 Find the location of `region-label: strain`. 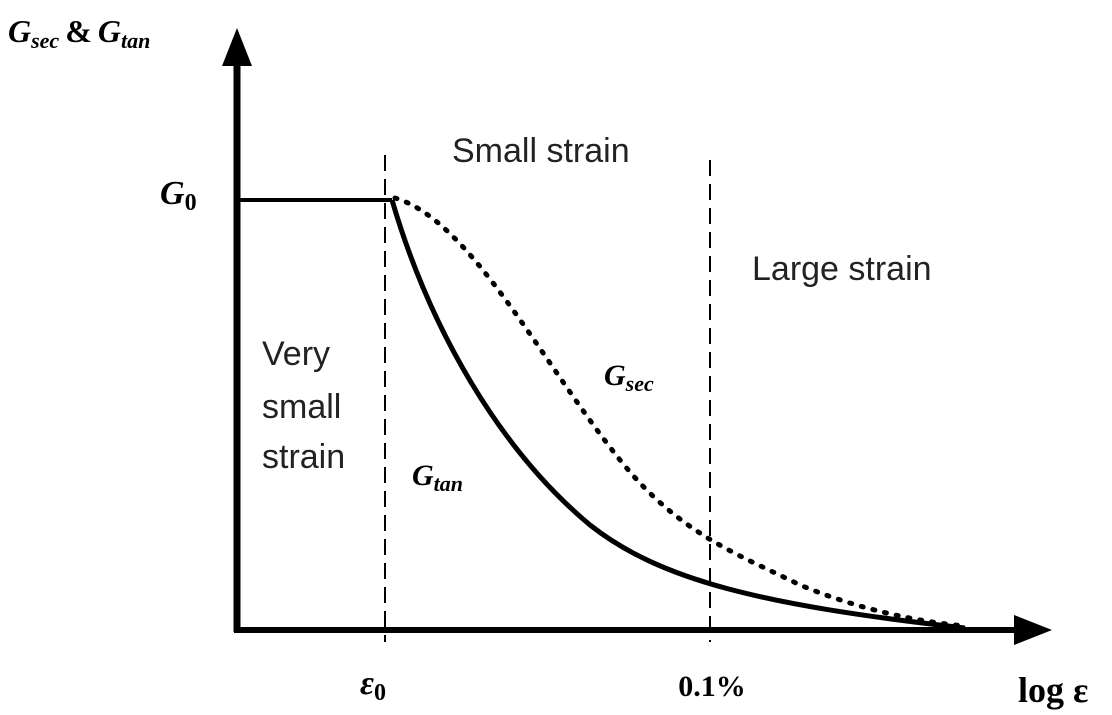

region-label: strain is located at coordinates (303, 457).